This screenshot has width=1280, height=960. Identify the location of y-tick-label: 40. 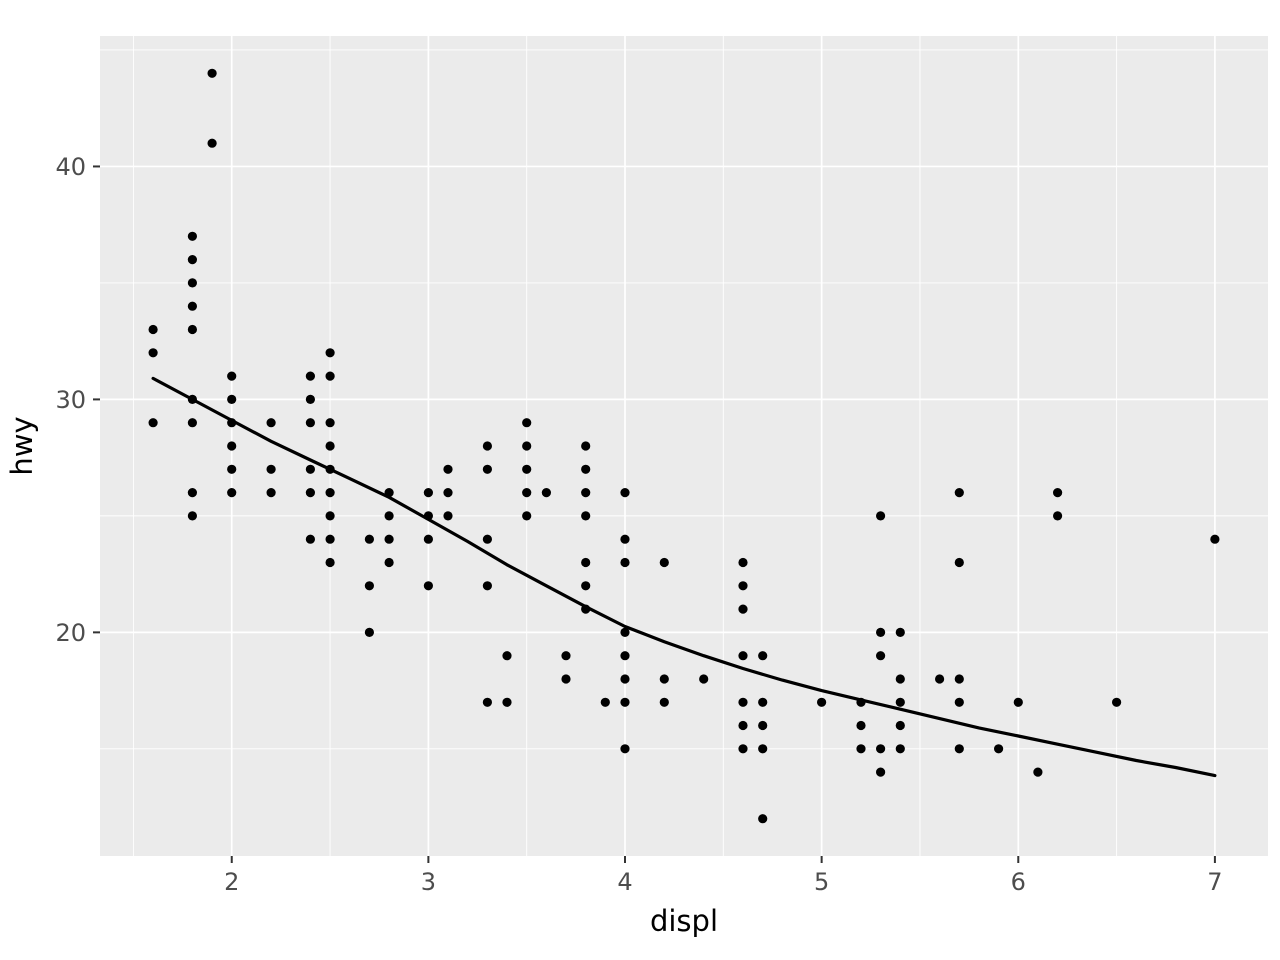
(70, 167).